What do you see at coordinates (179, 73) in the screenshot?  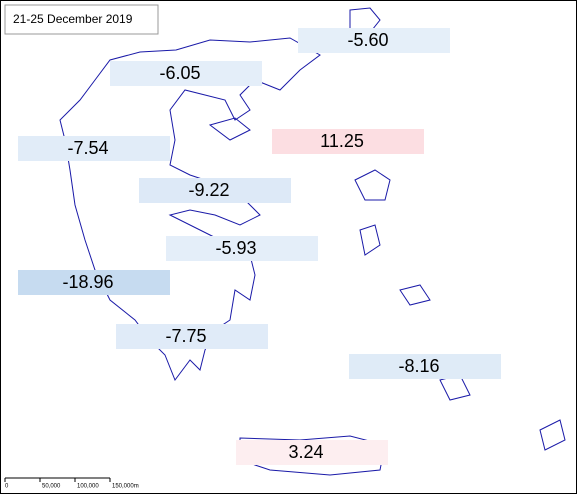 I see `value-label: -6.05` at bounding box center [179, 73].